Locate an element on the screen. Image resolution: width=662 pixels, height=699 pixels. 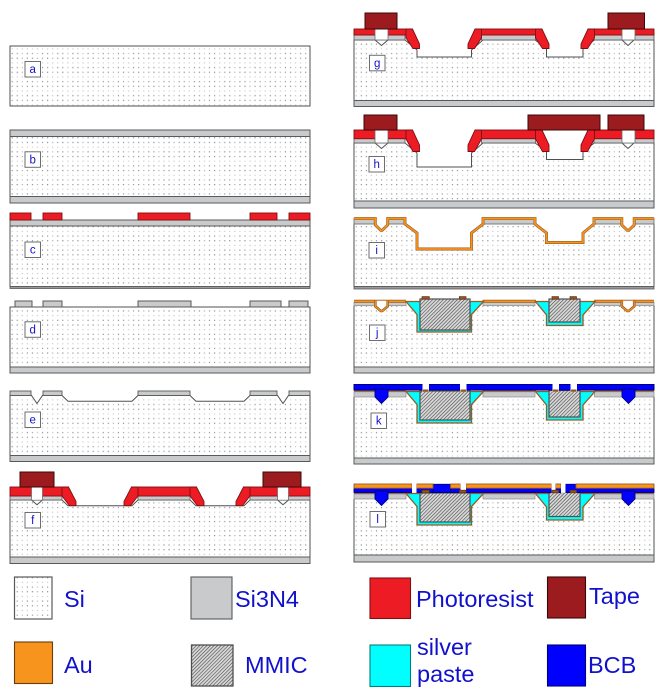
svg-text: f is located at coordinates (33, 521).